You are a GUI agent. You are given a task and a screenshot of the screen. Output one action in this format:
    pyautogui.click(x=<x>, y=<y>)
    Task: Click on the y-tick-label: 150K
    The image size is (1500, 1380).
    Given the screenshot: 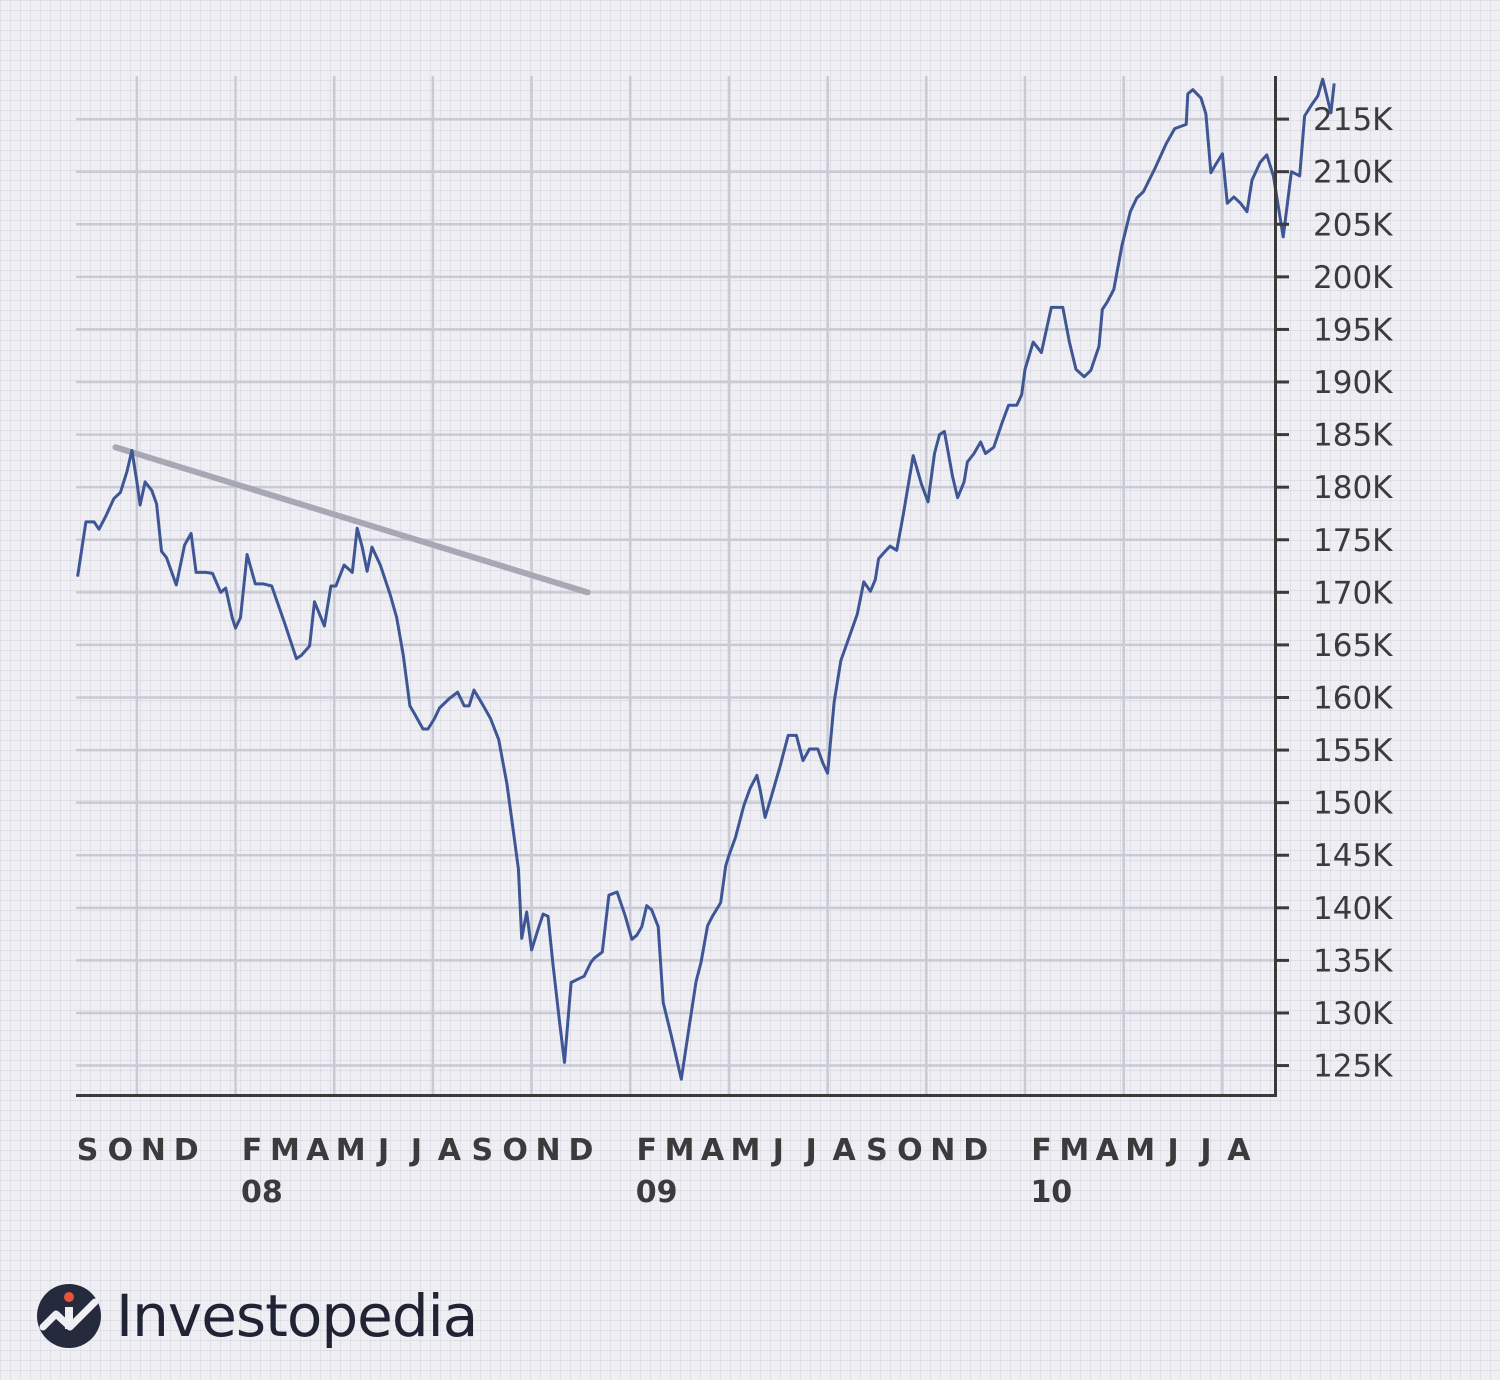 What is the action you would take?
    pyautogui.click(x=1353, y=804)
    